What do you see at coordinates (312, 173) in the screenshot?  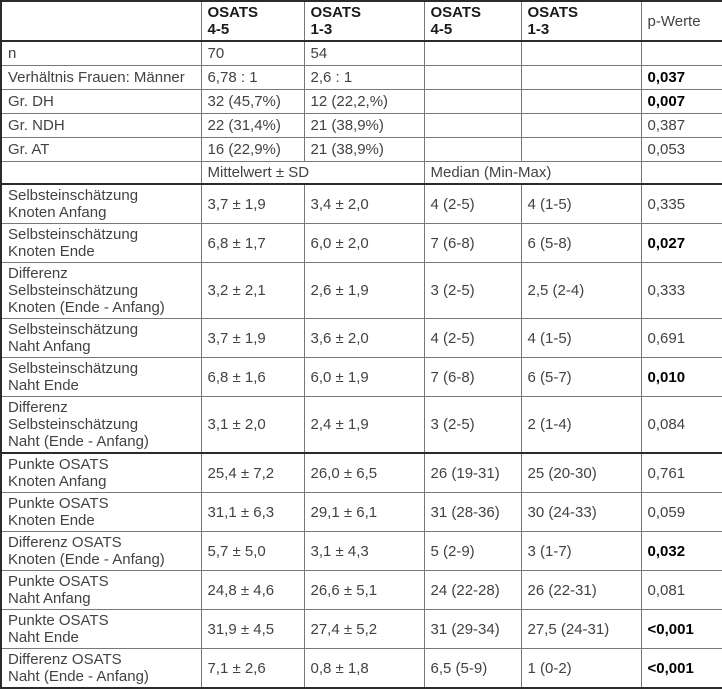 I see `mittelwert-sd-label: Mittelwert ± SD` at bounding box center [312, 173].